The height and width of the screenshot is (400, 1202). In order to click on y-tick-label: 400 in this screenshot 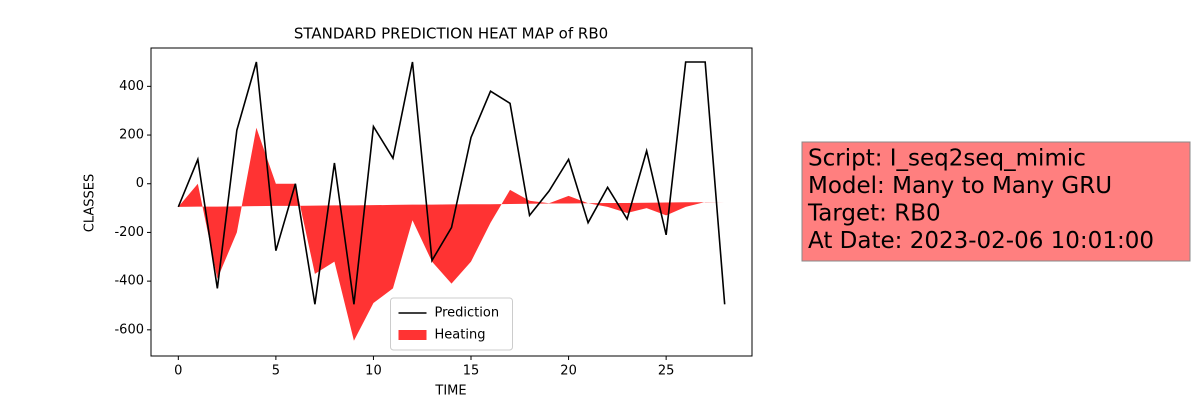, I will do `click(131, 86)`.